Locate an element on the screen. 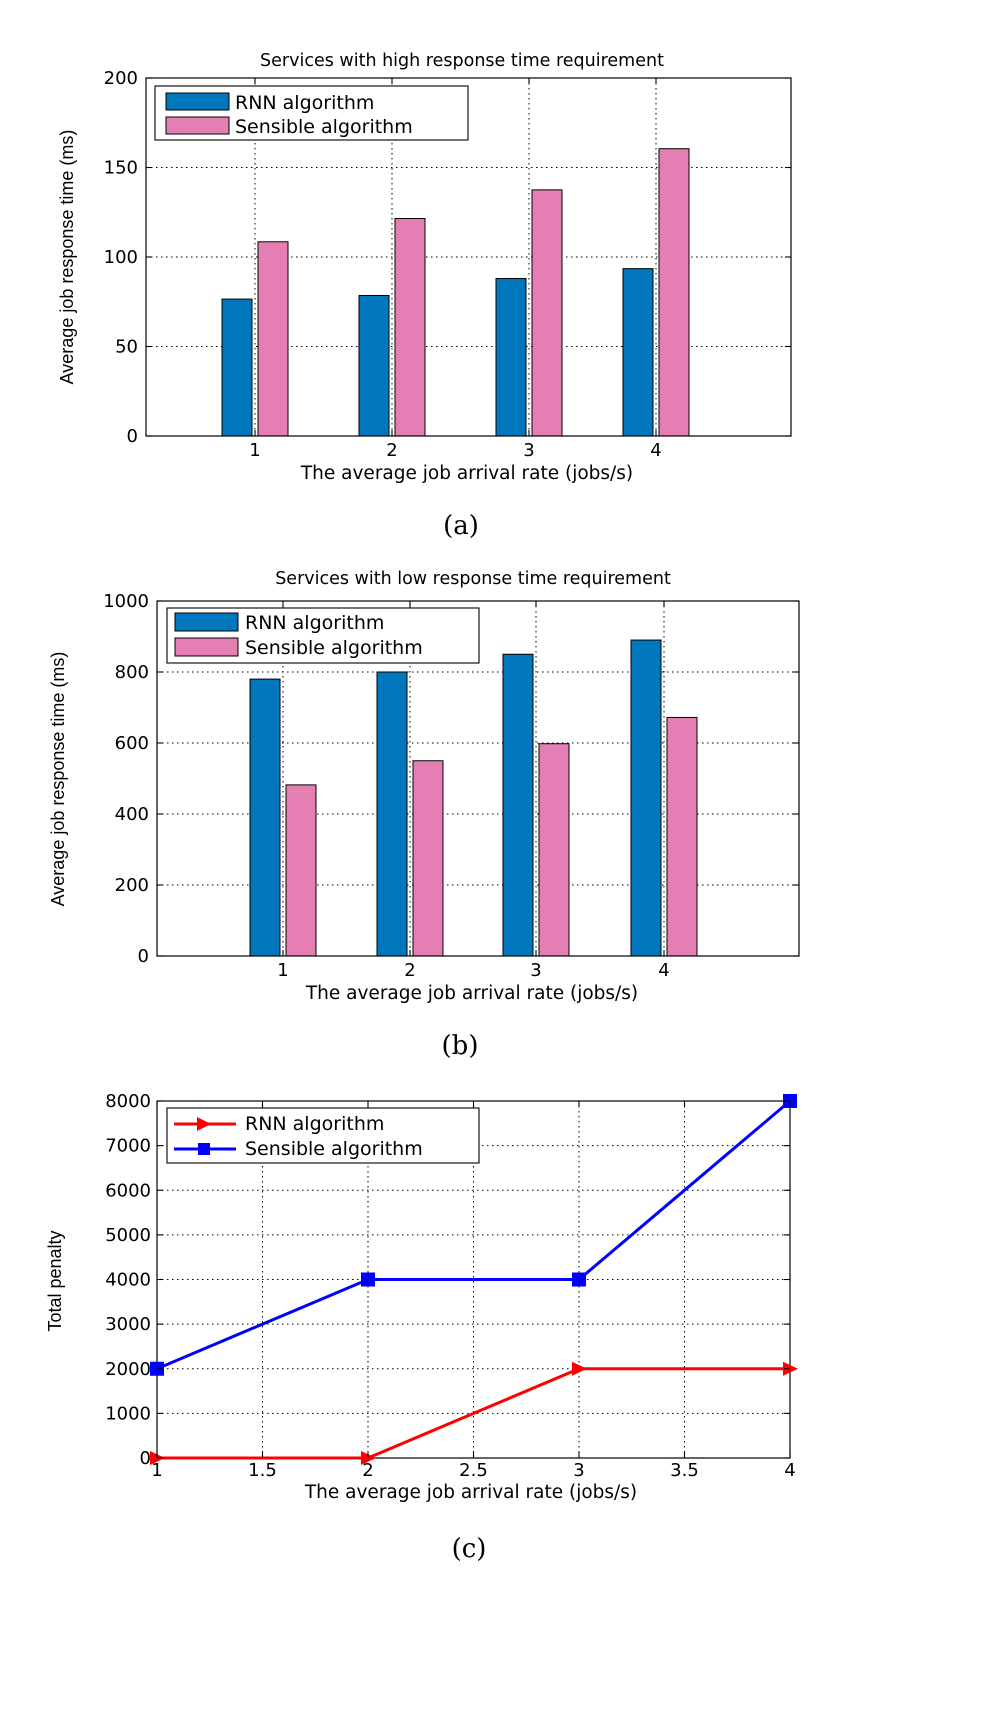 This screenshot has height=1731, width=1008. chart-a-legend: RNN algorithm Sensible algorithm is located at coordinates (311, 113).